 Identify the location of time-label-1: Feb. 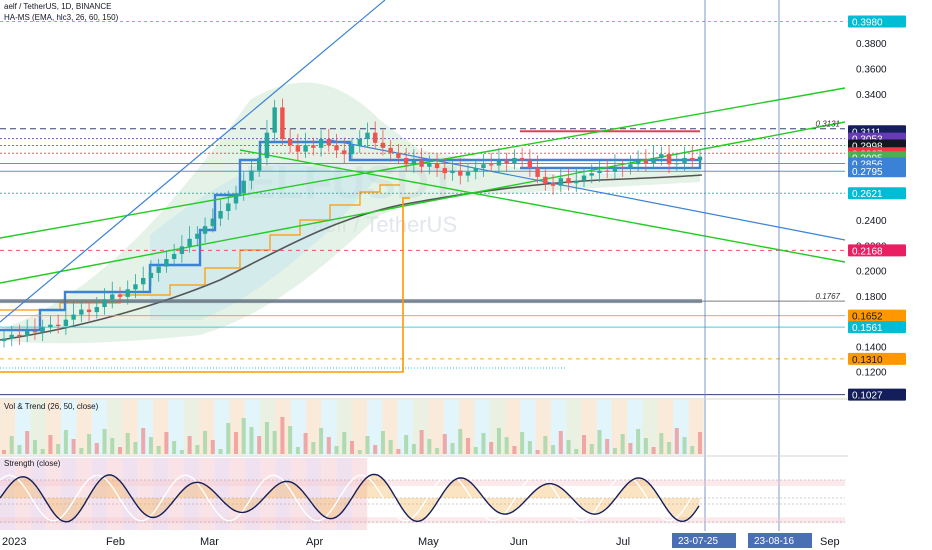
(115, 542).